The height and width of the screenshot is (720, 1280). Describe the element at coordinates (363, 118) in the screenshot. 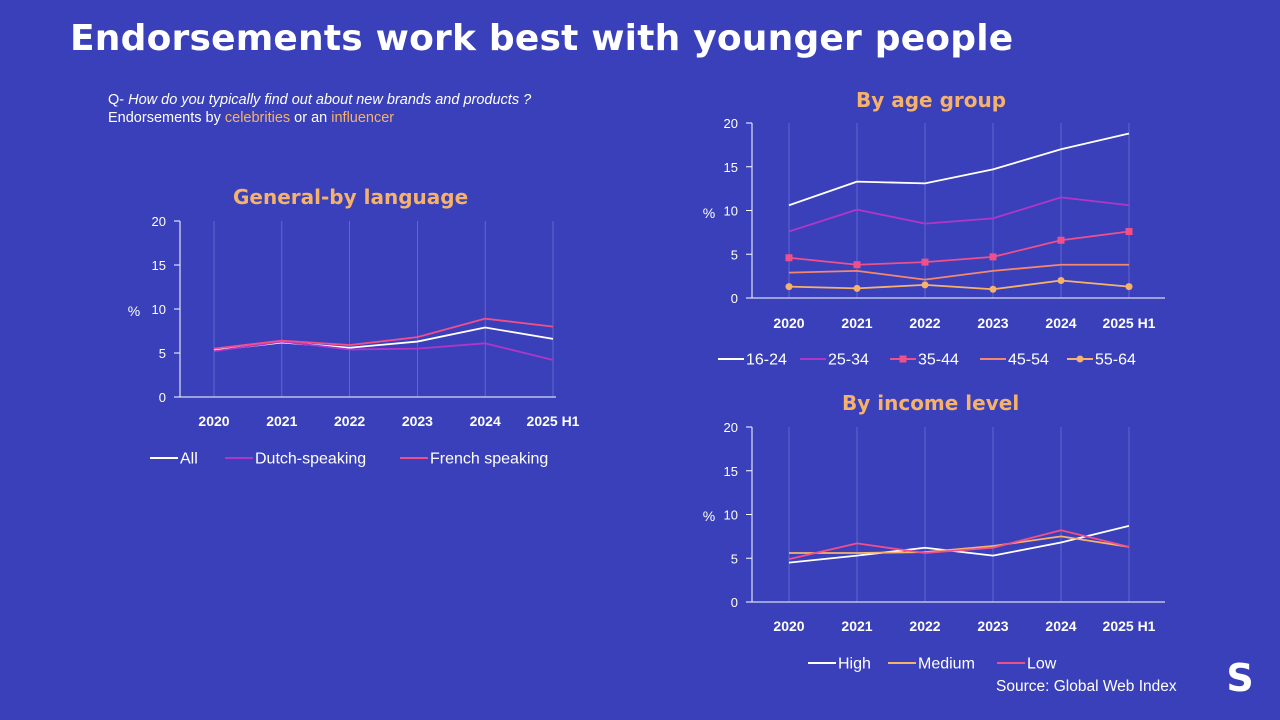

I see `highlight-influencer: influencer` at that location.